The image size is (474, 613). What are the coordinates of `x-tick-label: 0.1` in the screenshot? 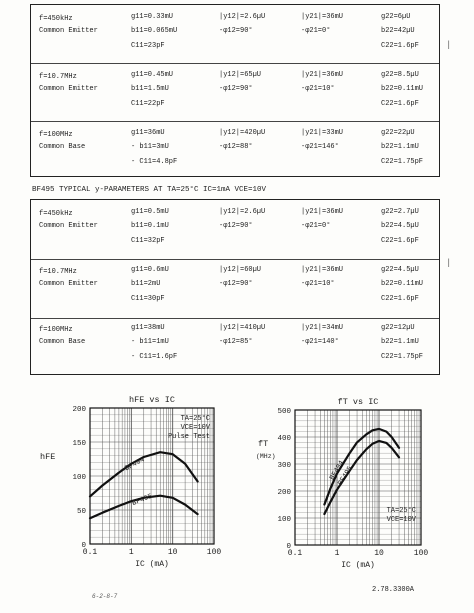 It's located at (295, 553).